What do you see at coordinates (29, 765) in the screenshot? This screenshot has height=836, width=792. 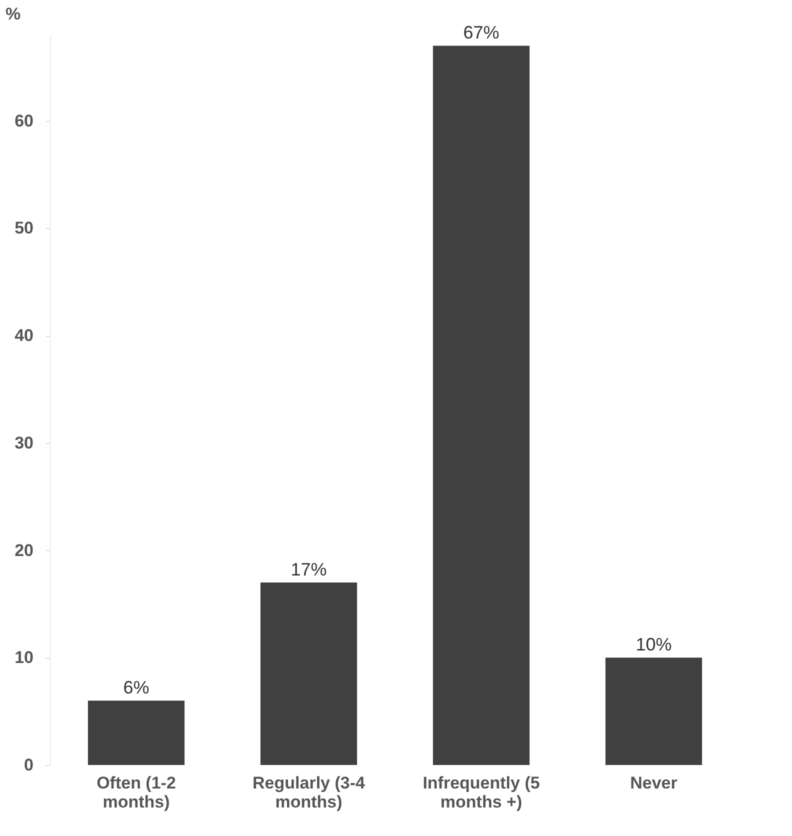 I see `y-tick-label: 0` at bounding box center [29, 765].